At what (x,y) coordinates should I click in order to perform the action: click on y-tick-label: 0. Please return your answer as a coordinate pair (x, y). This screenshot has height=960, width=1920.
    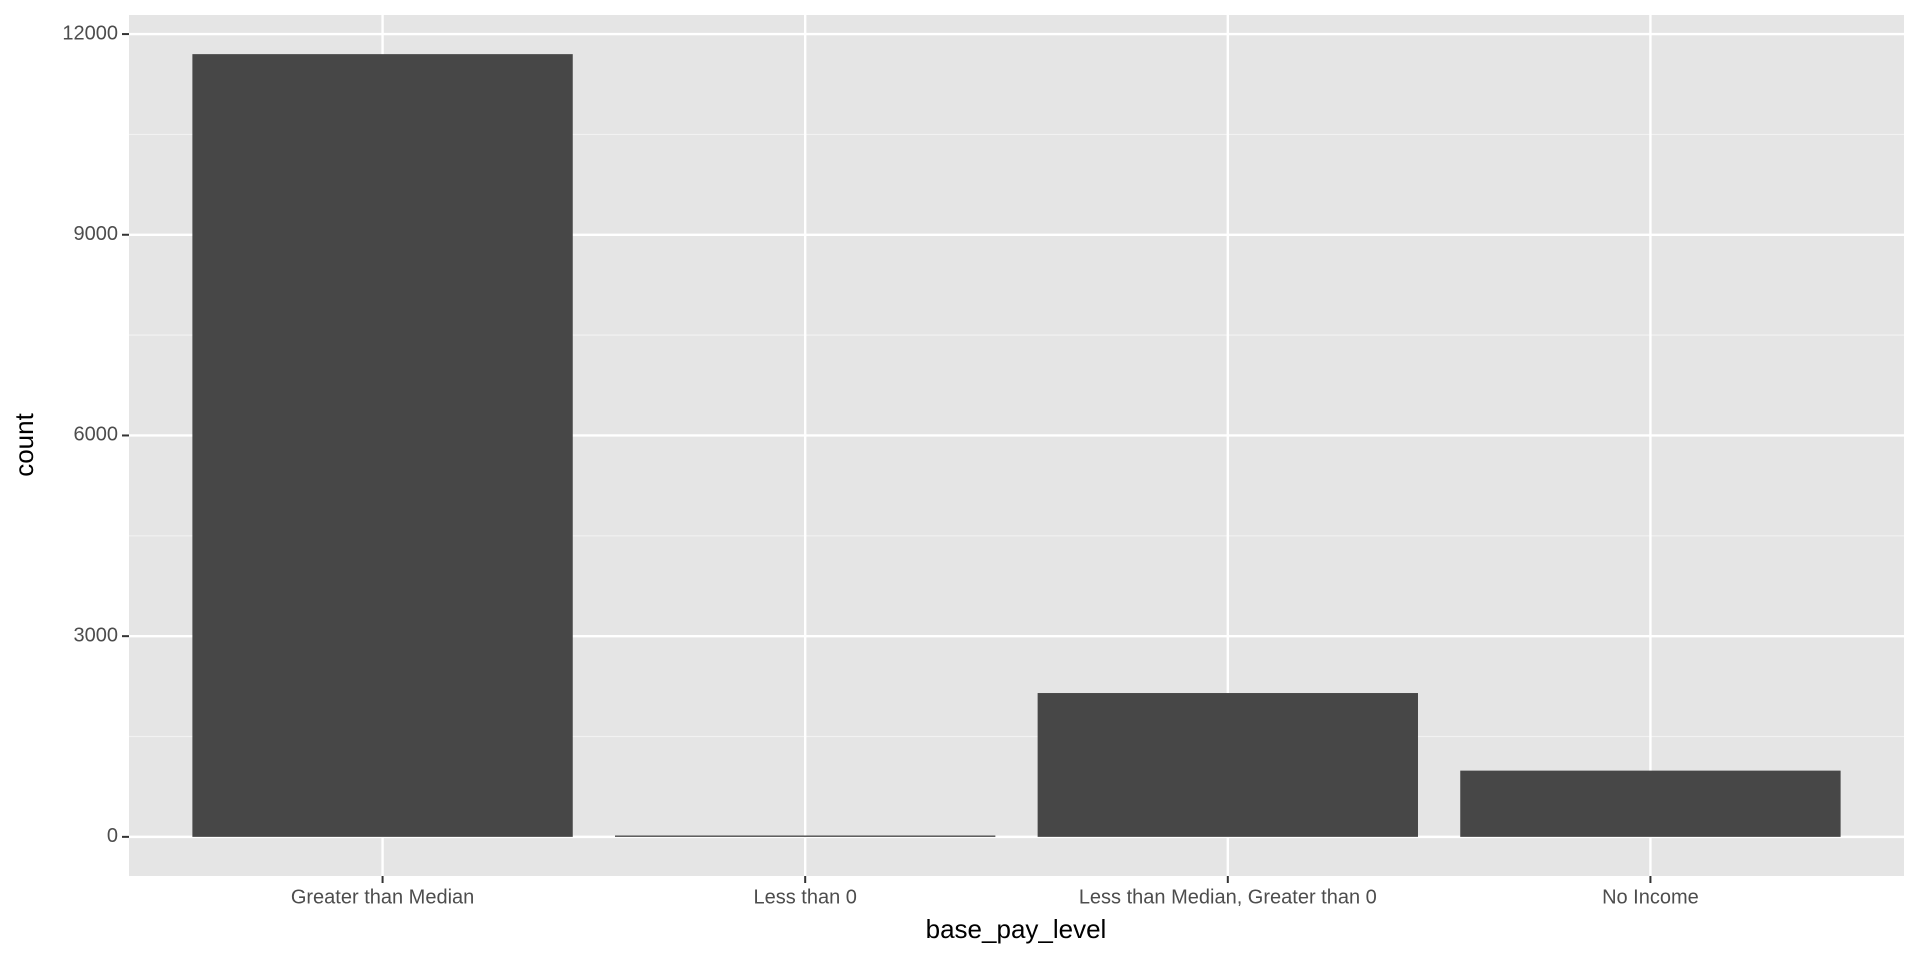
    Looking at the image, I should click on (112, 836).